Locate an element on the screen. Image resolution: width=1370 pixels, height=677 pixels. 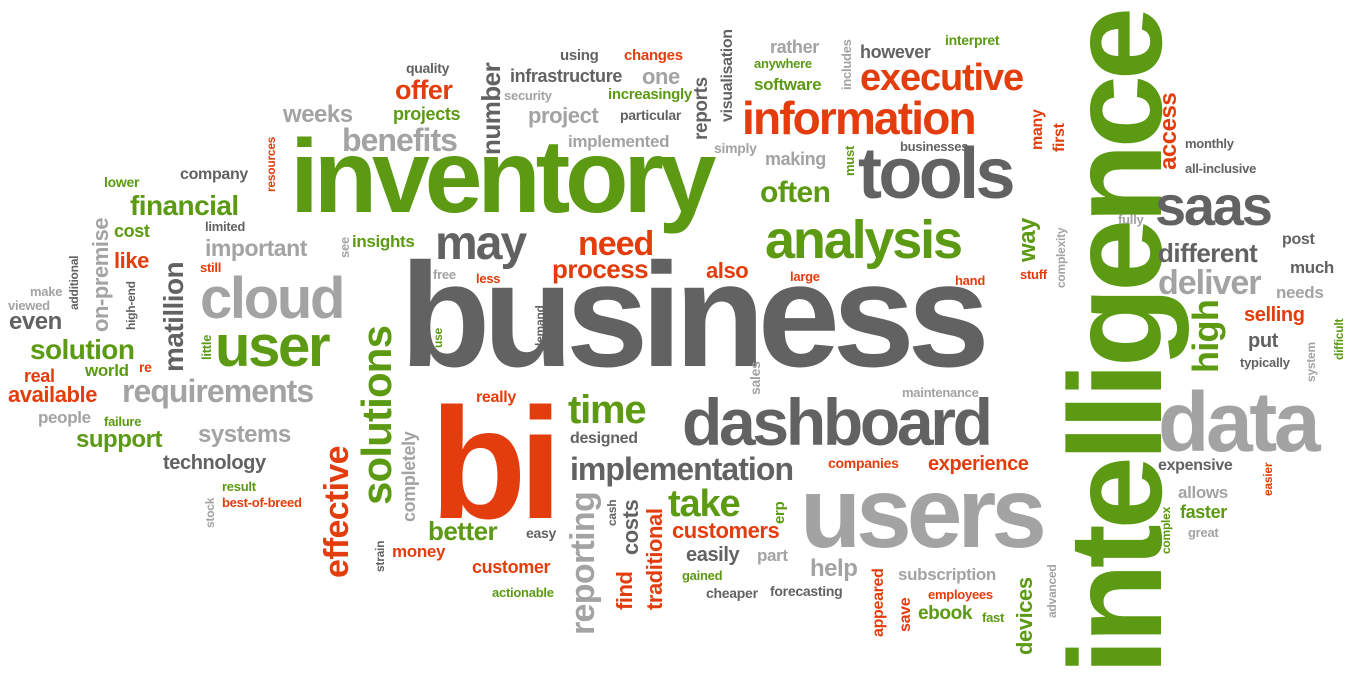
word-cash: cash is located at coordinates (612, 512).